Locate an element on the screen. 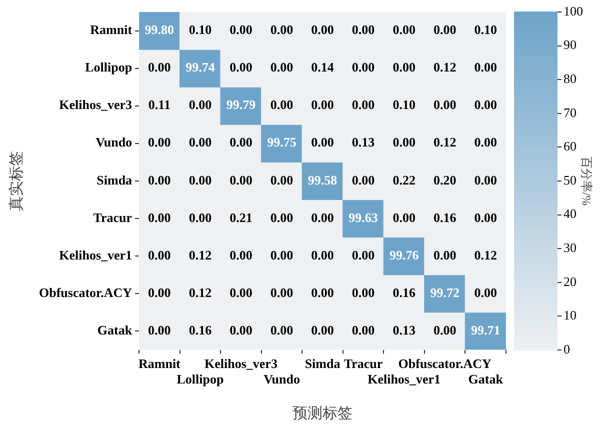 Image resolution: width=601 pixels, height=429 pixels. color-bar-label: 60 is located at coordinates (570, 146).